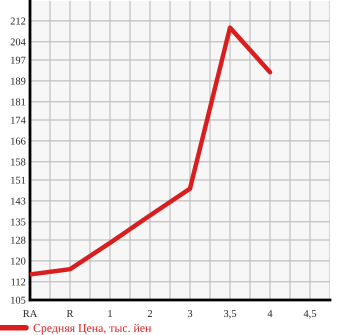 The image size is (345, 335). I want to click on y-tick-label: 135, so click(18, 222).